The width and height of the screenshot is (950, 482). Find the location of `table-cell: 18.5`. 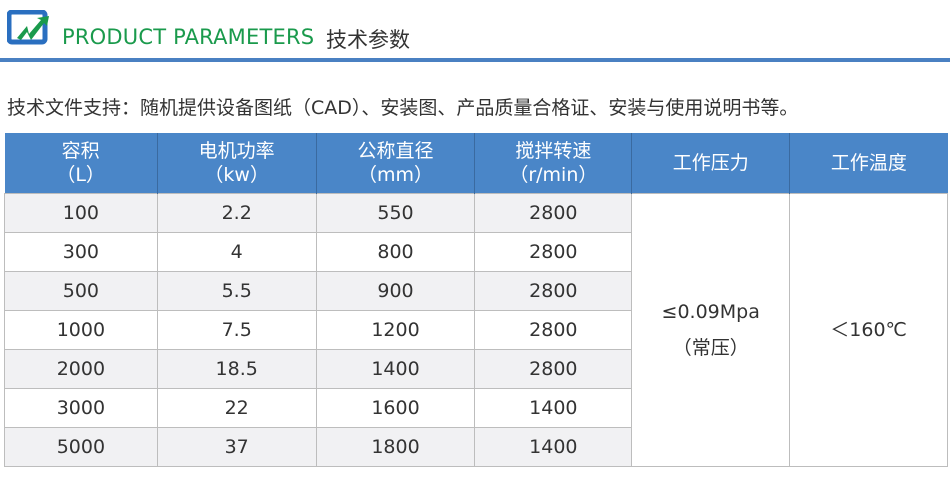

table-cell: 18.5 is located at coordinates (236, 369).